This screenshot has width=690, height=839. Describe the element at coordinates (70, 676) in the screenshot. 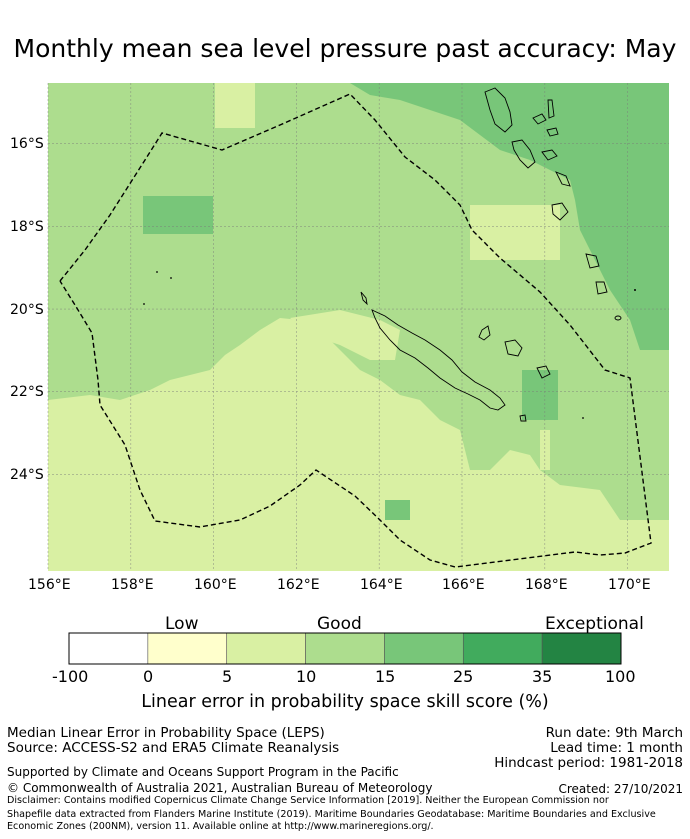

I see `colorbar-tick: -100` at that location.